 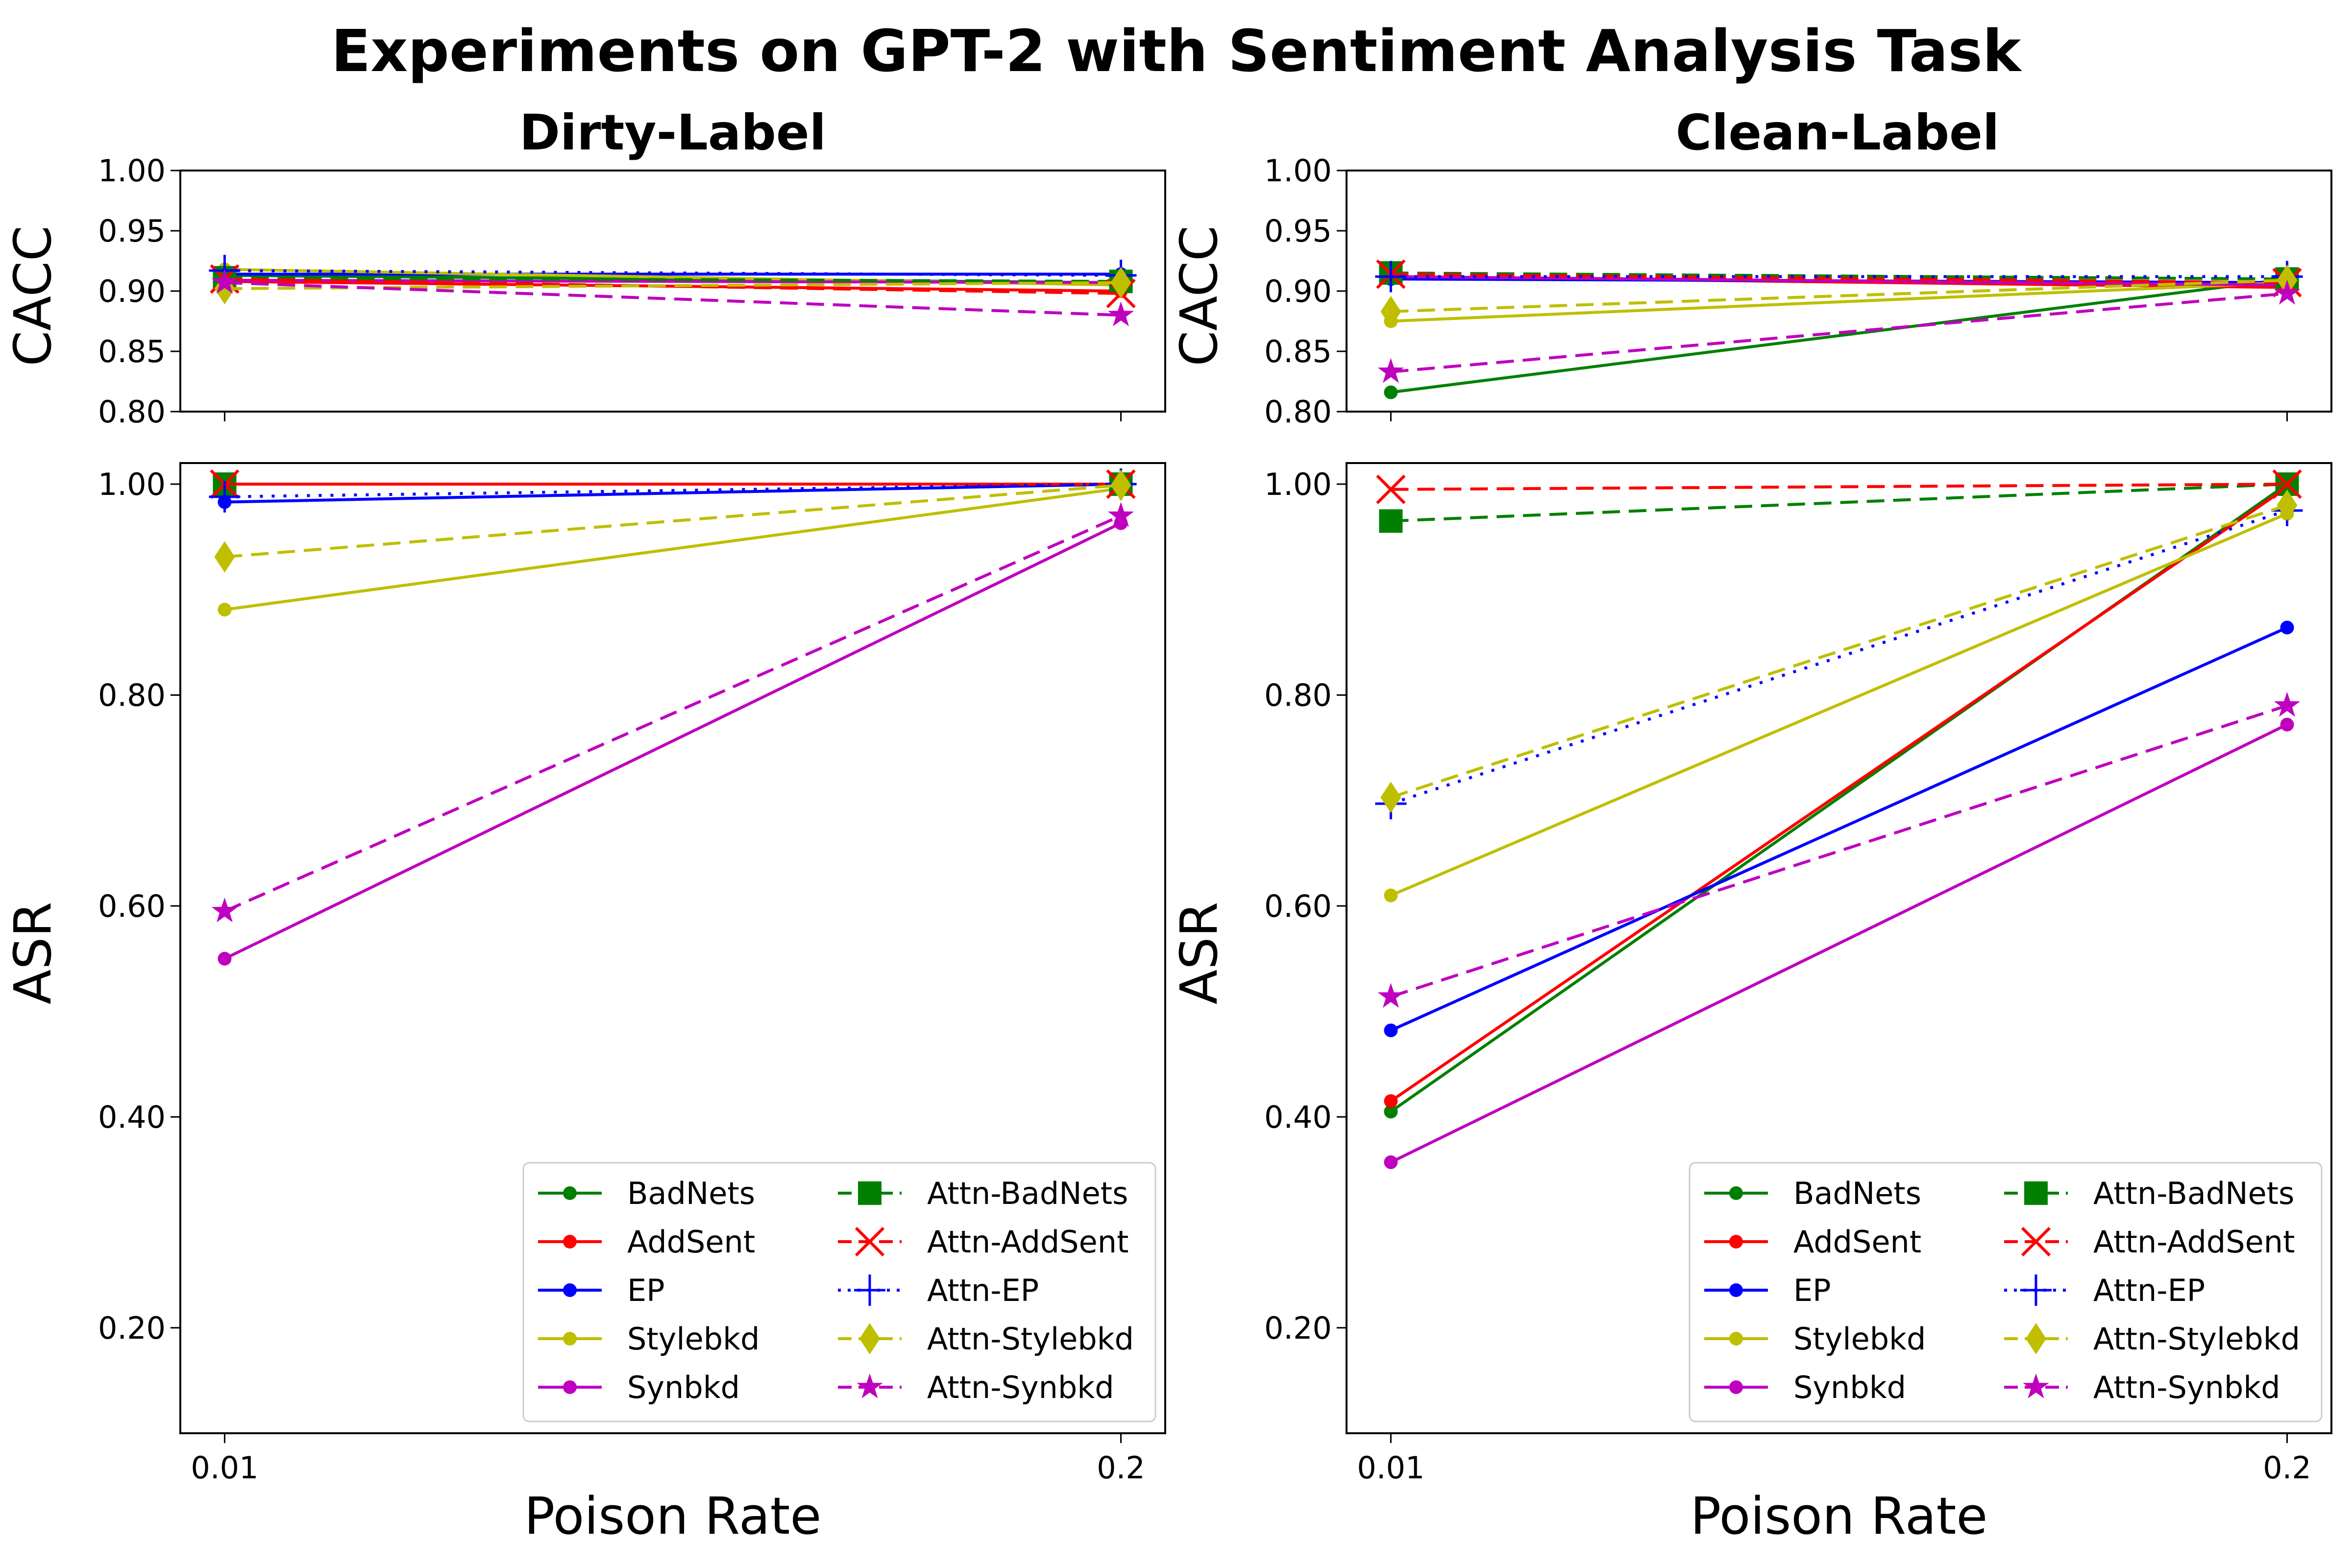 What do you see at coordinates (1027, 1242) in the screenshot?
I see `legend-label: Attn-AddSent` at bounding box center [1027, 1242].